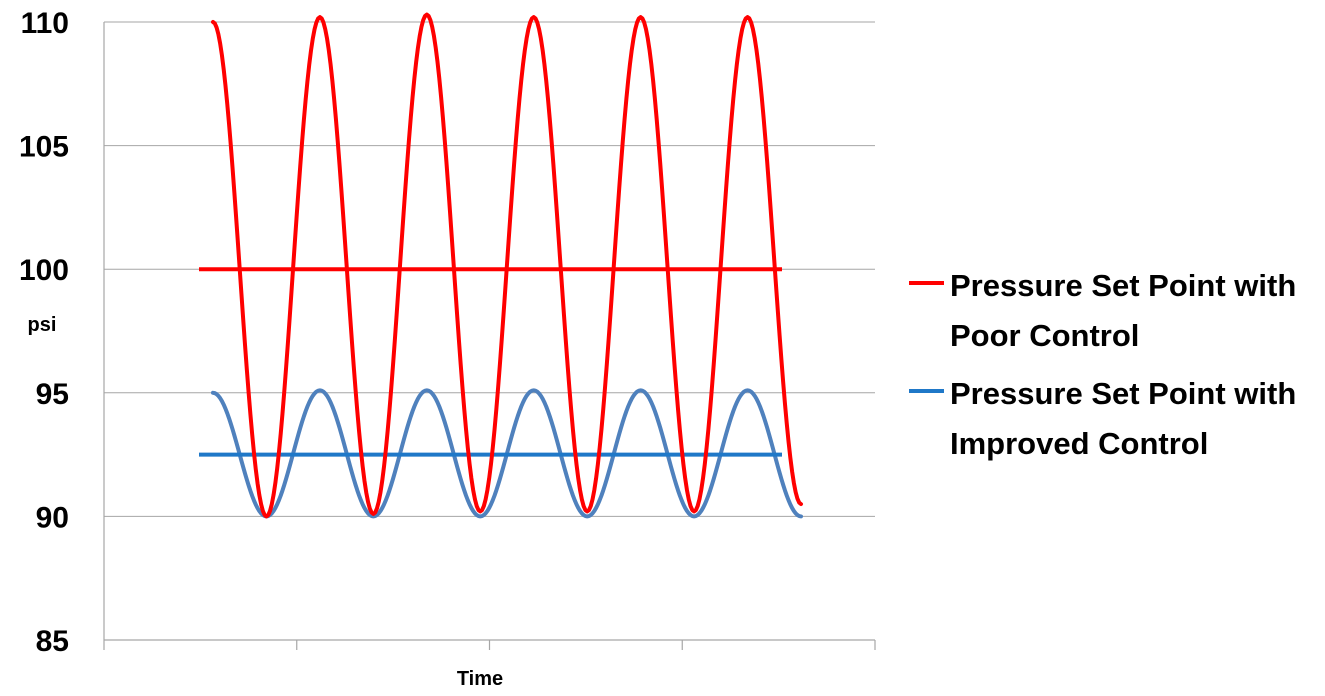 This screenshot has height=696, width=1325. What do you see at coordinates (44, 270) in the screenshot?
I see `y-tick-label: 100` at bounding box center [44, 270].